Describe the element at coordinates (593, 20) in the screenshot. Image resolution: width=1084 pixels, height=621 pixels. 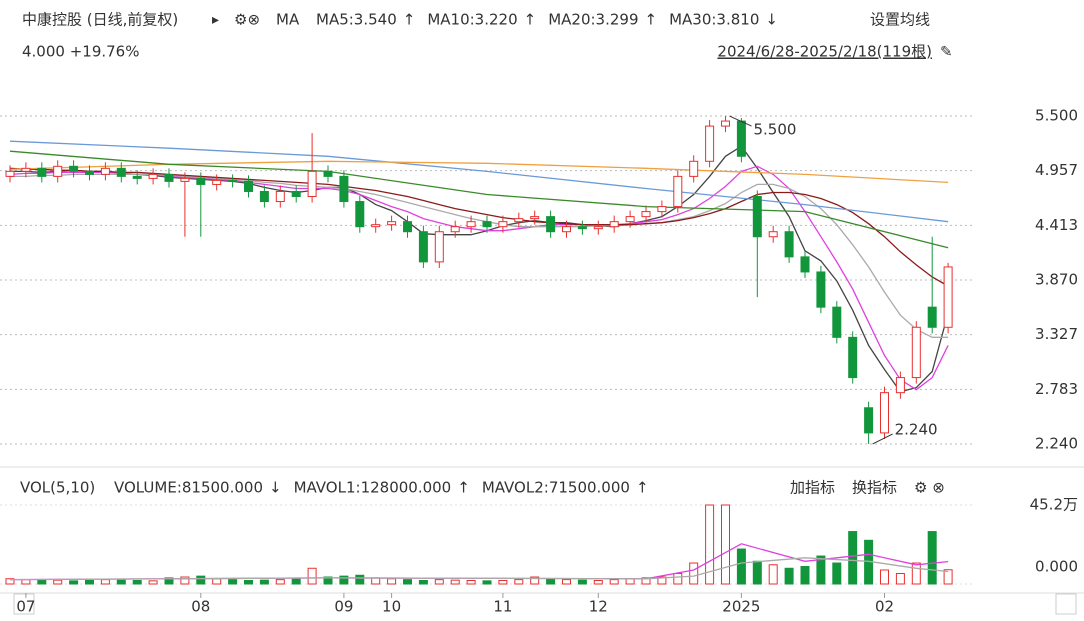
I see `legend-entry: MA20:3.299` at that location.